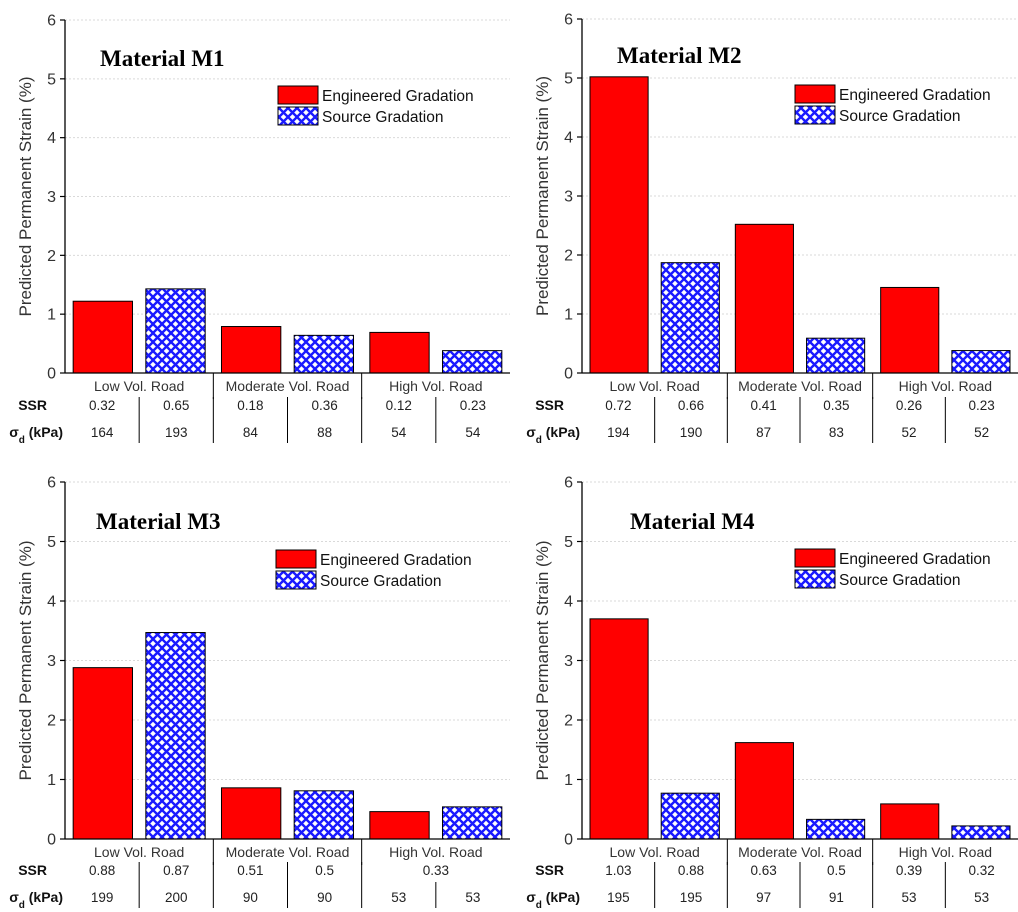  Describe the element at coordinates (618, 405) in the screenshot. I see `ssr-cell: 0.72` at that location.